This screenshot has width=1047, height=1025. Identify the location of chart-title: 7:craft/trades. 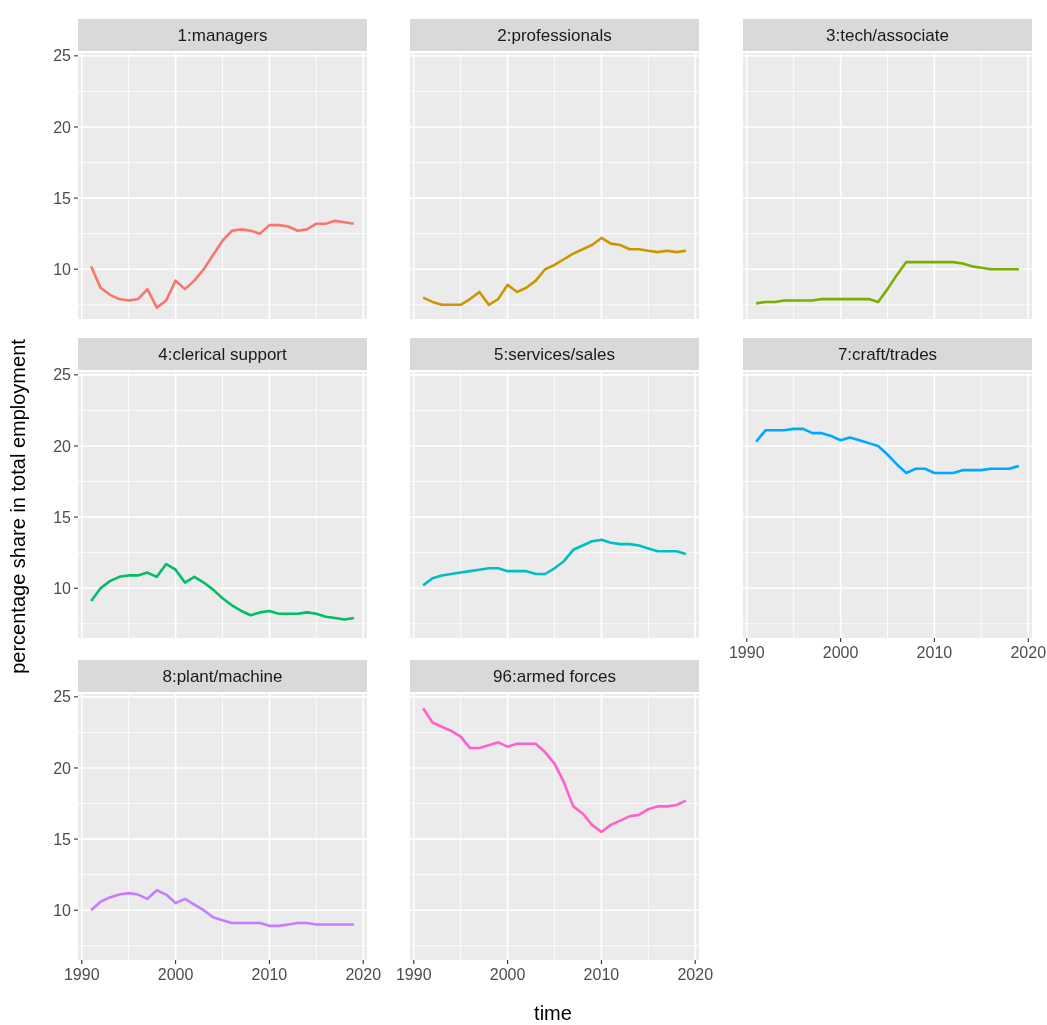
(887, 354).